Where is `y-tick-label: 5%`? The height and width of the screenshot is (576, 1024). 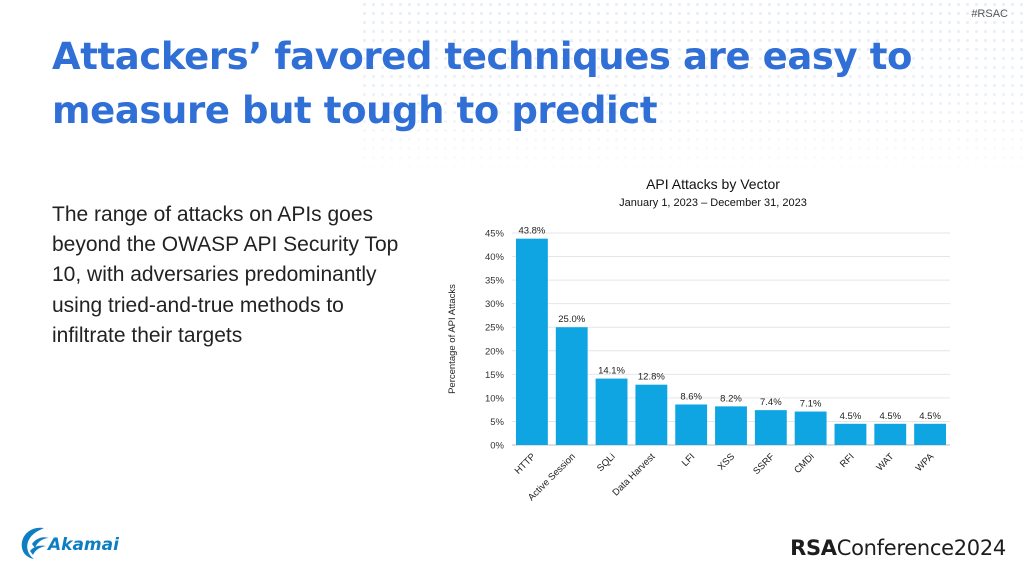
y-tick-label: 5% is located at coordinates (497, 422).